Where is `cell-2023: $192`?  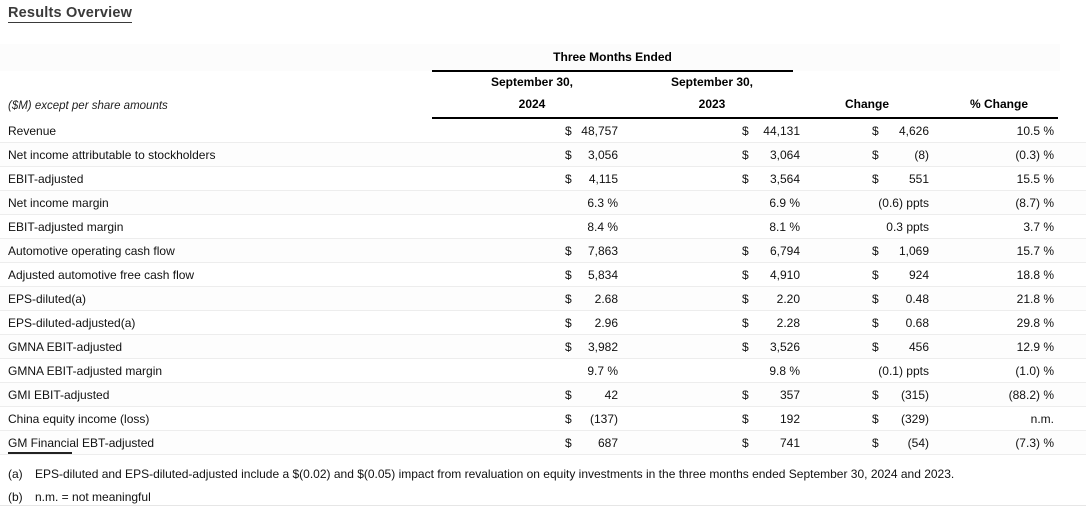 cell-2023: $192 is located at coordinates (771, 419).